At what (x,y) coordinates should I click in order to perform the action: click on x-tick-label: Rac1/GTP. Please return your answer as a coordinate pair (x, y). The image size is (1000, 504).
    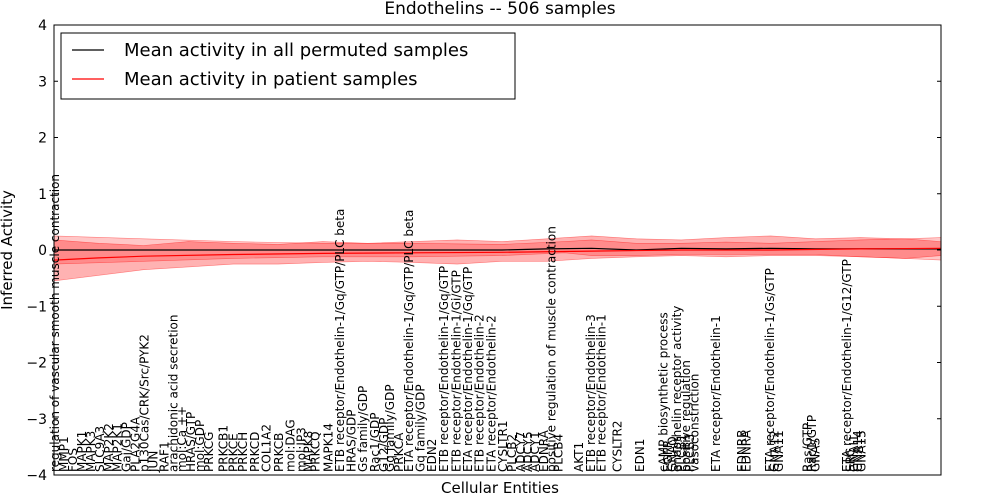
    Looking at the image, I should click on (812, 443).